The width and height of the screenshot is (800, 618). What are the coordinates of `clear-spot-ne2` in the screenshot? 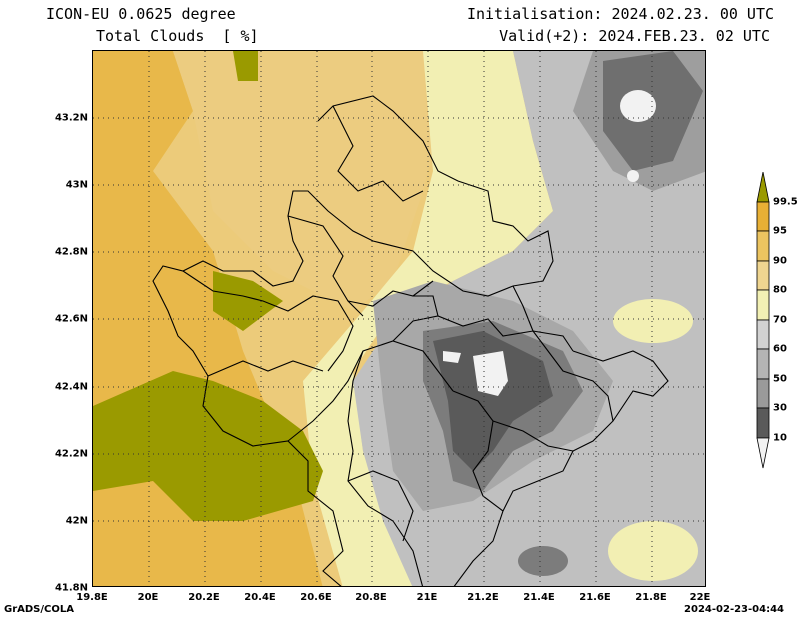 It's located at (633, 176).